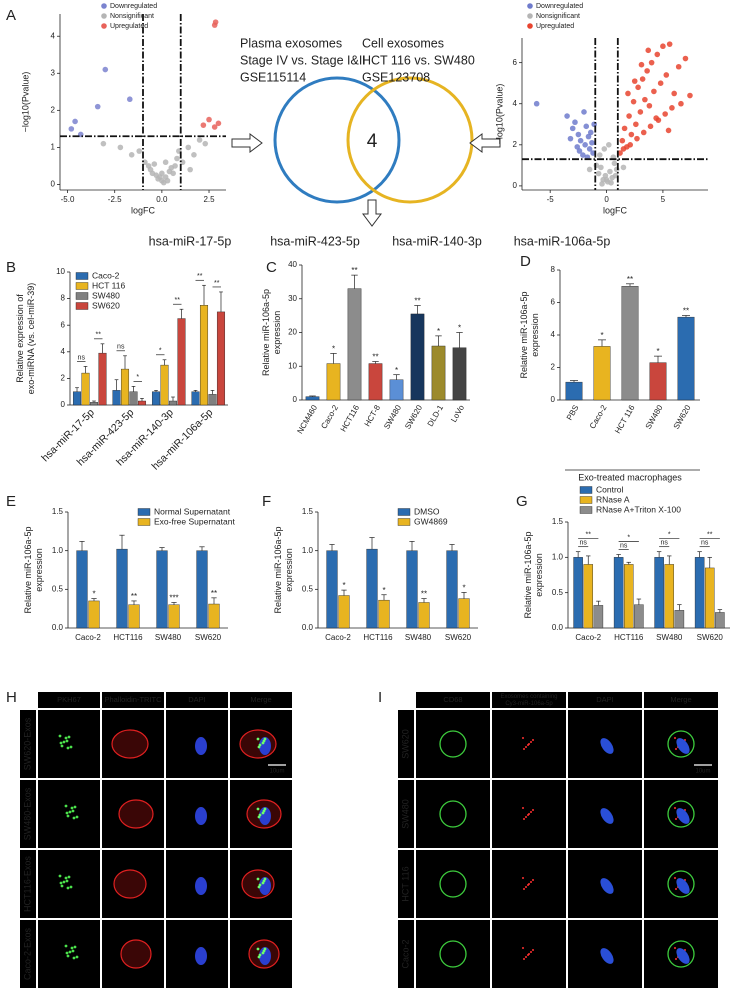 Image resolution: width=744 pixels, height=991 pixels. Describe the element at coordinates (588, 637) in the screenshot. I see `x-tick-label: Caco-2` at that location.